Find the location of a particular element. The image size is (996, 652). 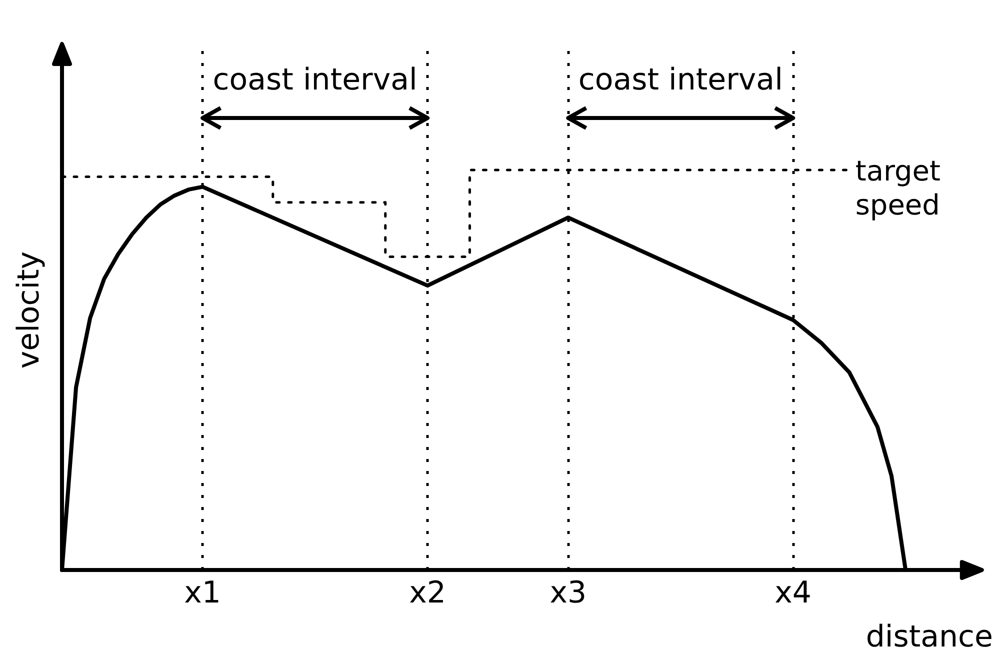

x-tick-label: x3 is located at coordinates (568, 593).